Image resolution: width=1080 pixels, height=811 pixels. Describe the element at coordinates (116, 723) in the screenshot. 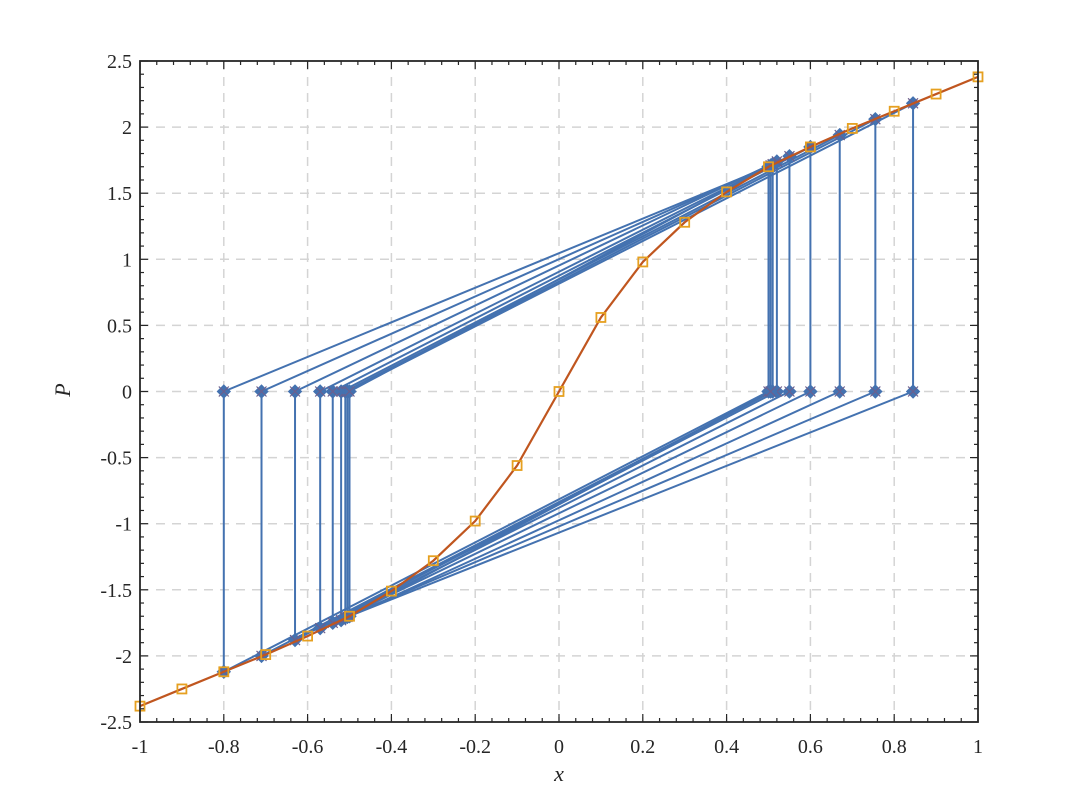

I see `y-tick-label: -2.5` at that location.